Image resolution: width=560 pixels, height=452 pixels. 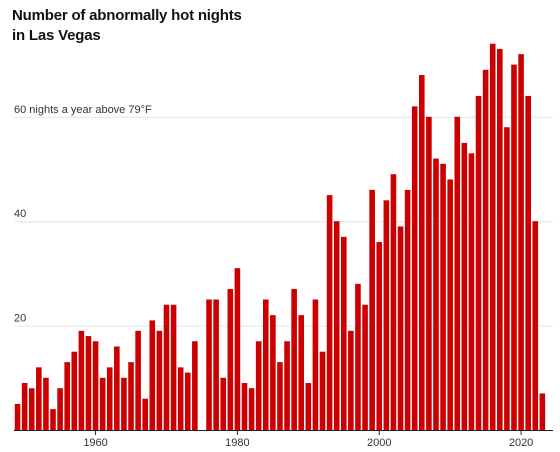 I want to click on bar-2012, so click(x=464, y=286).